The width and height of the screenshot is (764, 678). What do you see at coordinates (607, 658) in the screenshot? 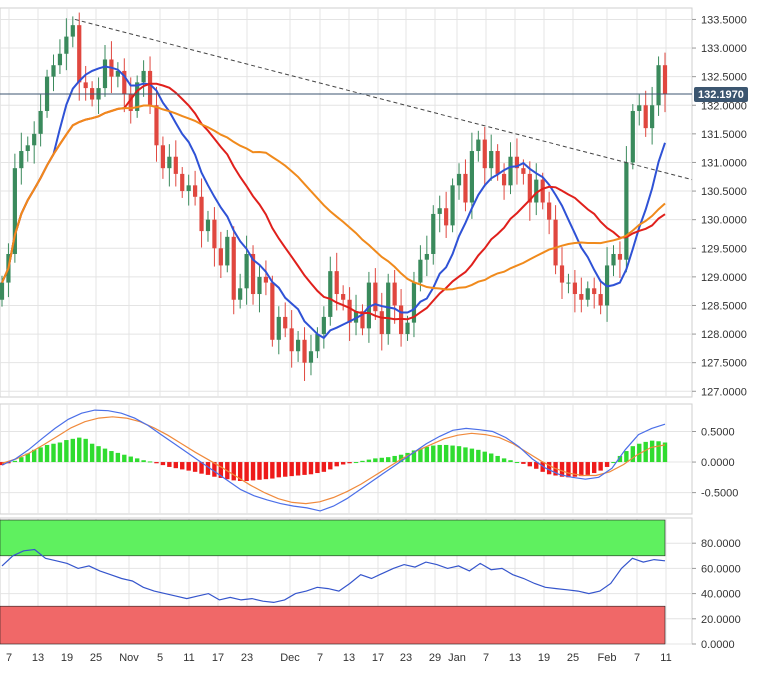
I see `x-tick-label: Feb` at bounding box center [607, 658].